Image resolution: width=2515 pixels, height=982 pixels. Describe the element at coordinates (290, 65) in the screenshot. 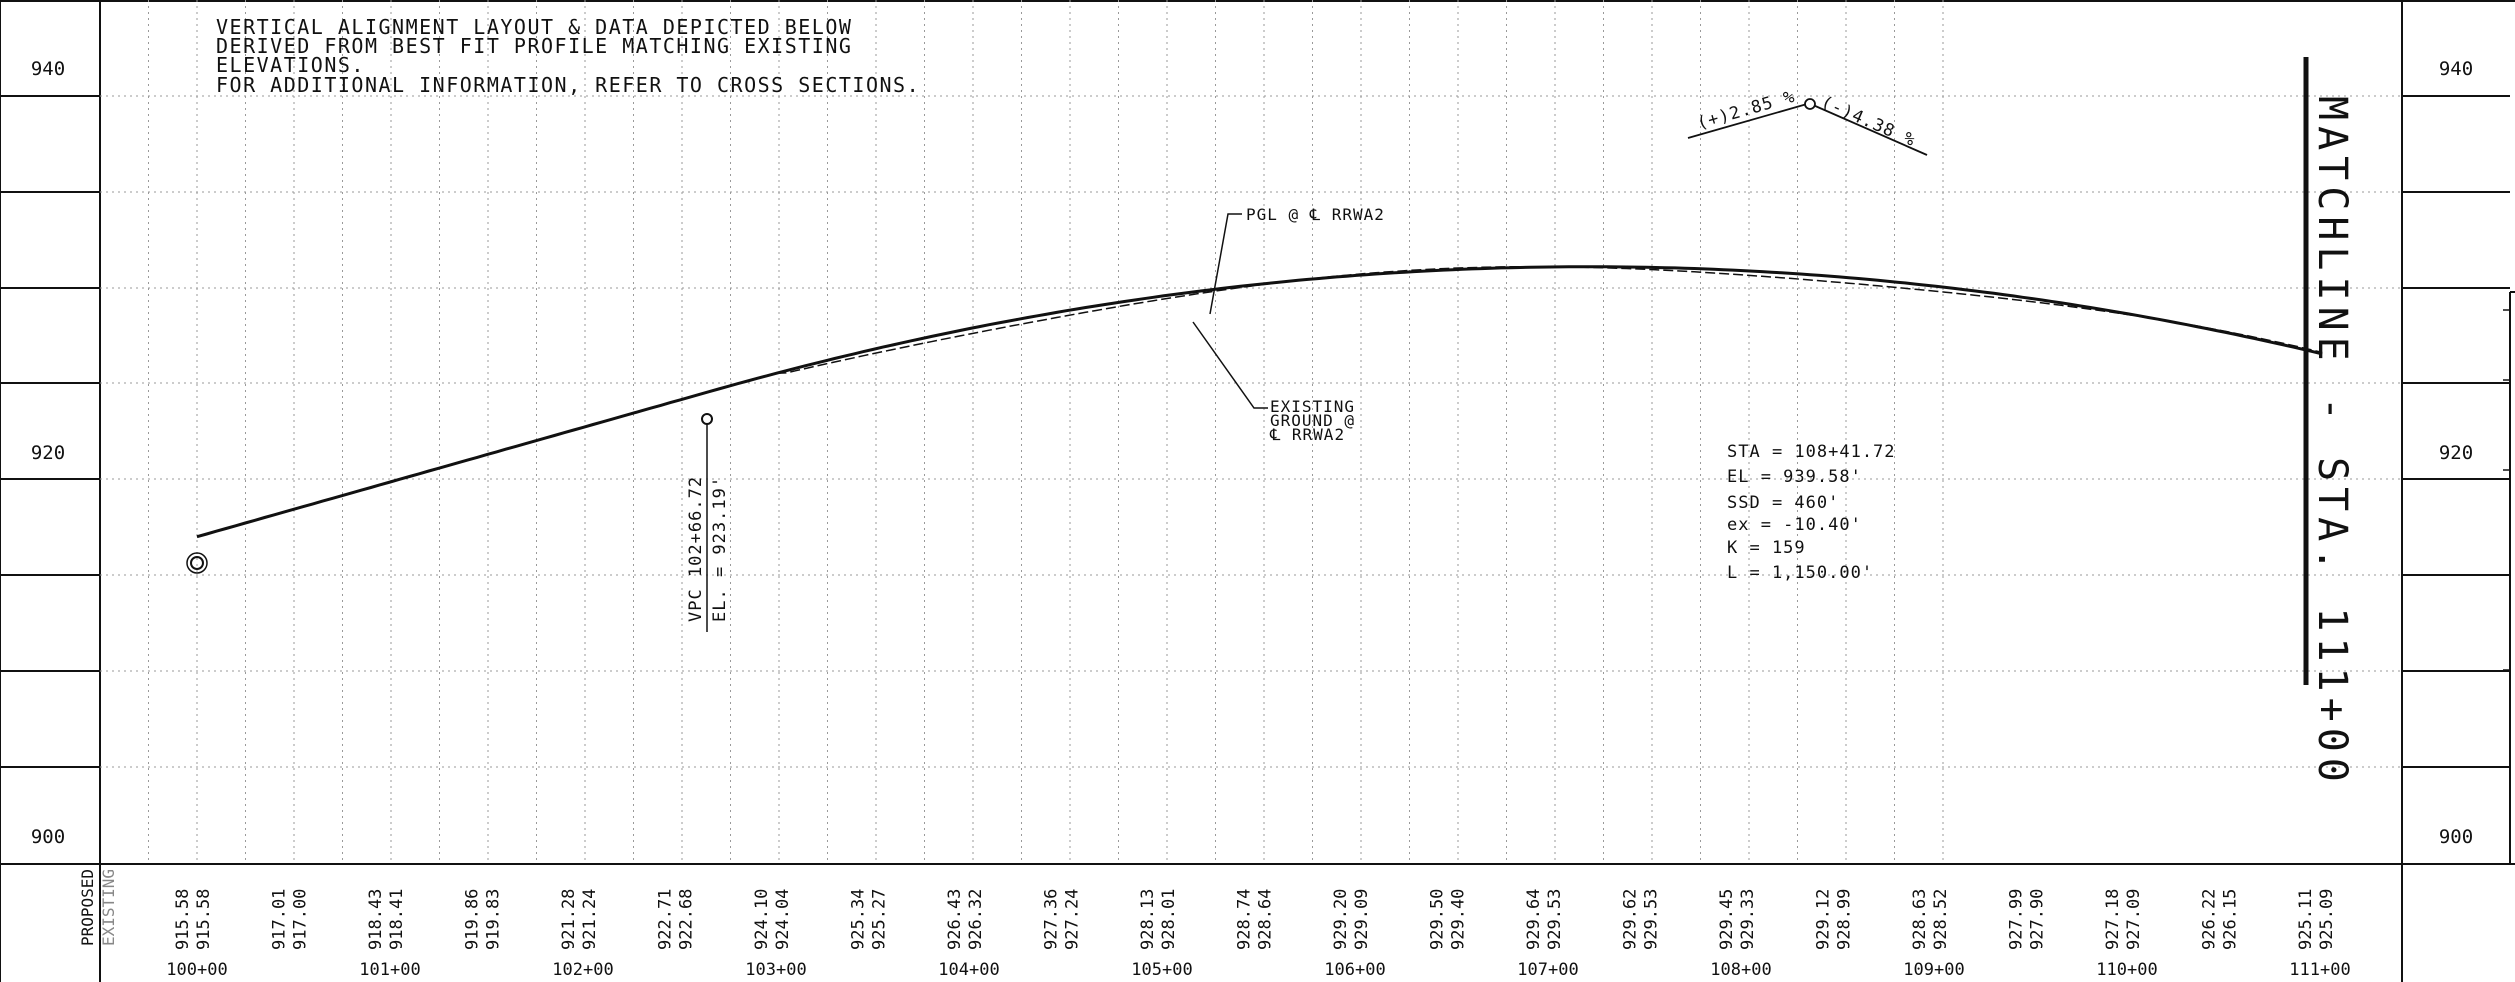

I see `note-line-3: ELEVATIONS.` at that location.